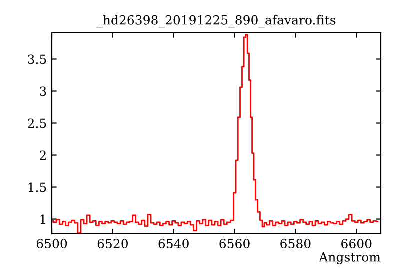  Describe the element at coordinates (37, 59) in the screenshot. I see `y-tick-label: 3.5` at that location.